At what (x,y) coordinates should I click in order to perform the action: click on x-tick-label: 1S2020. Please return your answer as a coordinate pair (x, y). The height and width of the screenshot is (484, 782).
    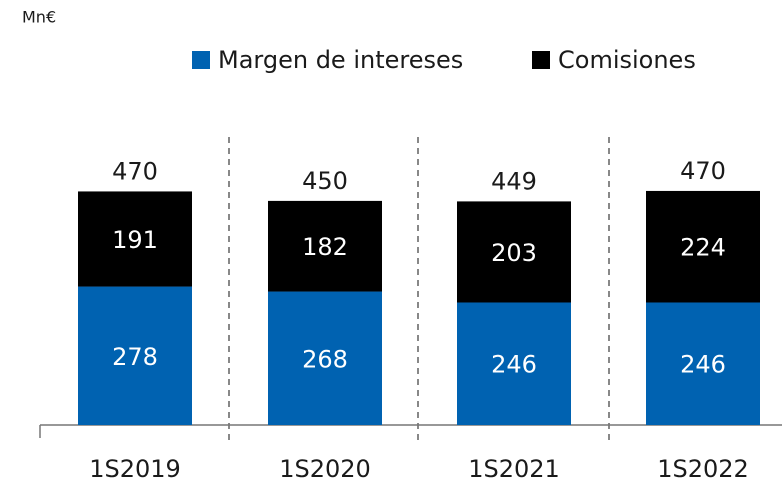
    Looking at the image, I should click on (325, 469).